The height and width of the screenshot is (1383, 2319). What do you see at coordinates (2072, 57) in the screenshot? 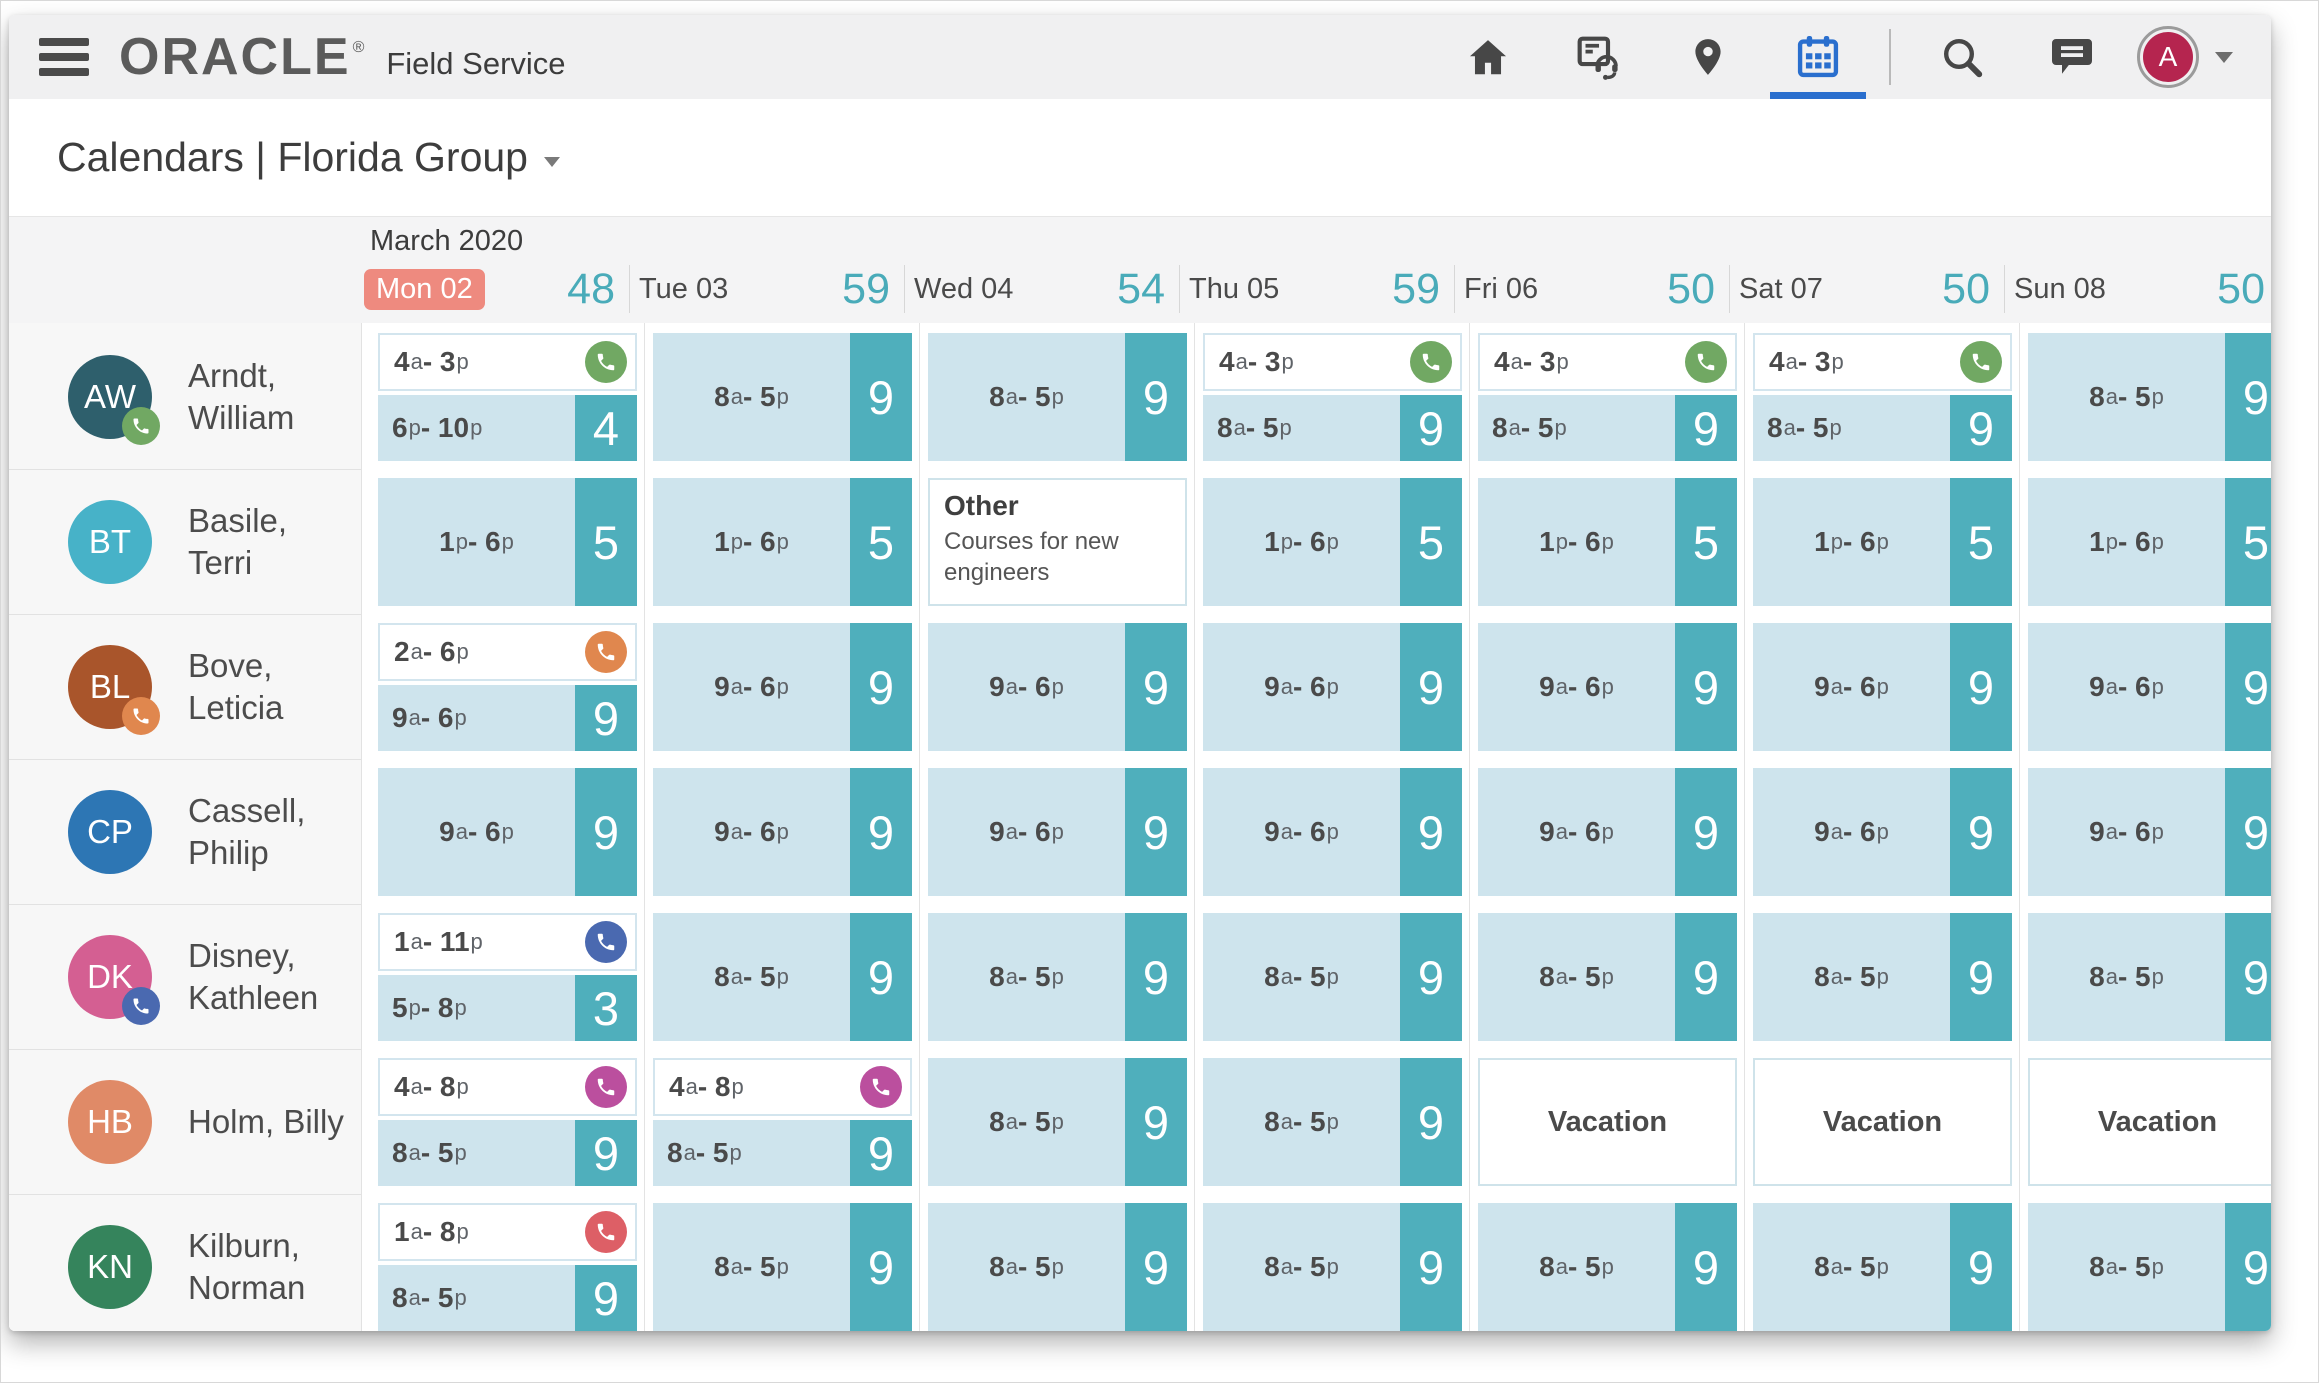
I see `messages-icon` at bounding box center [2072, 57].